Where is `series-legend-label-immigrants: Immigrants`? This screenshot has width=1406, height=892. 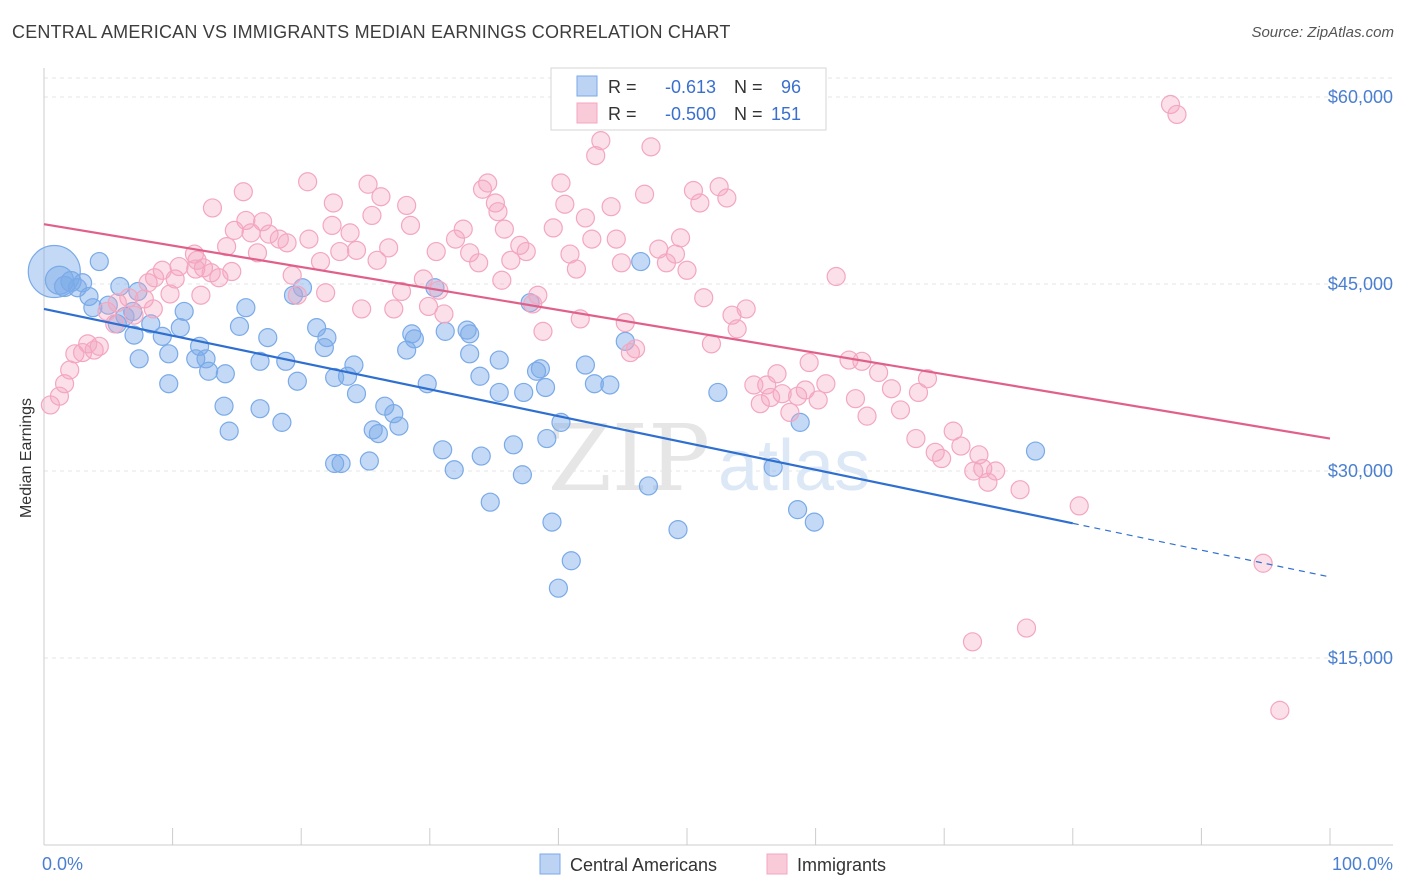
series-legend-label-immigrants: Immigrants is located at coordinates (841, 865).